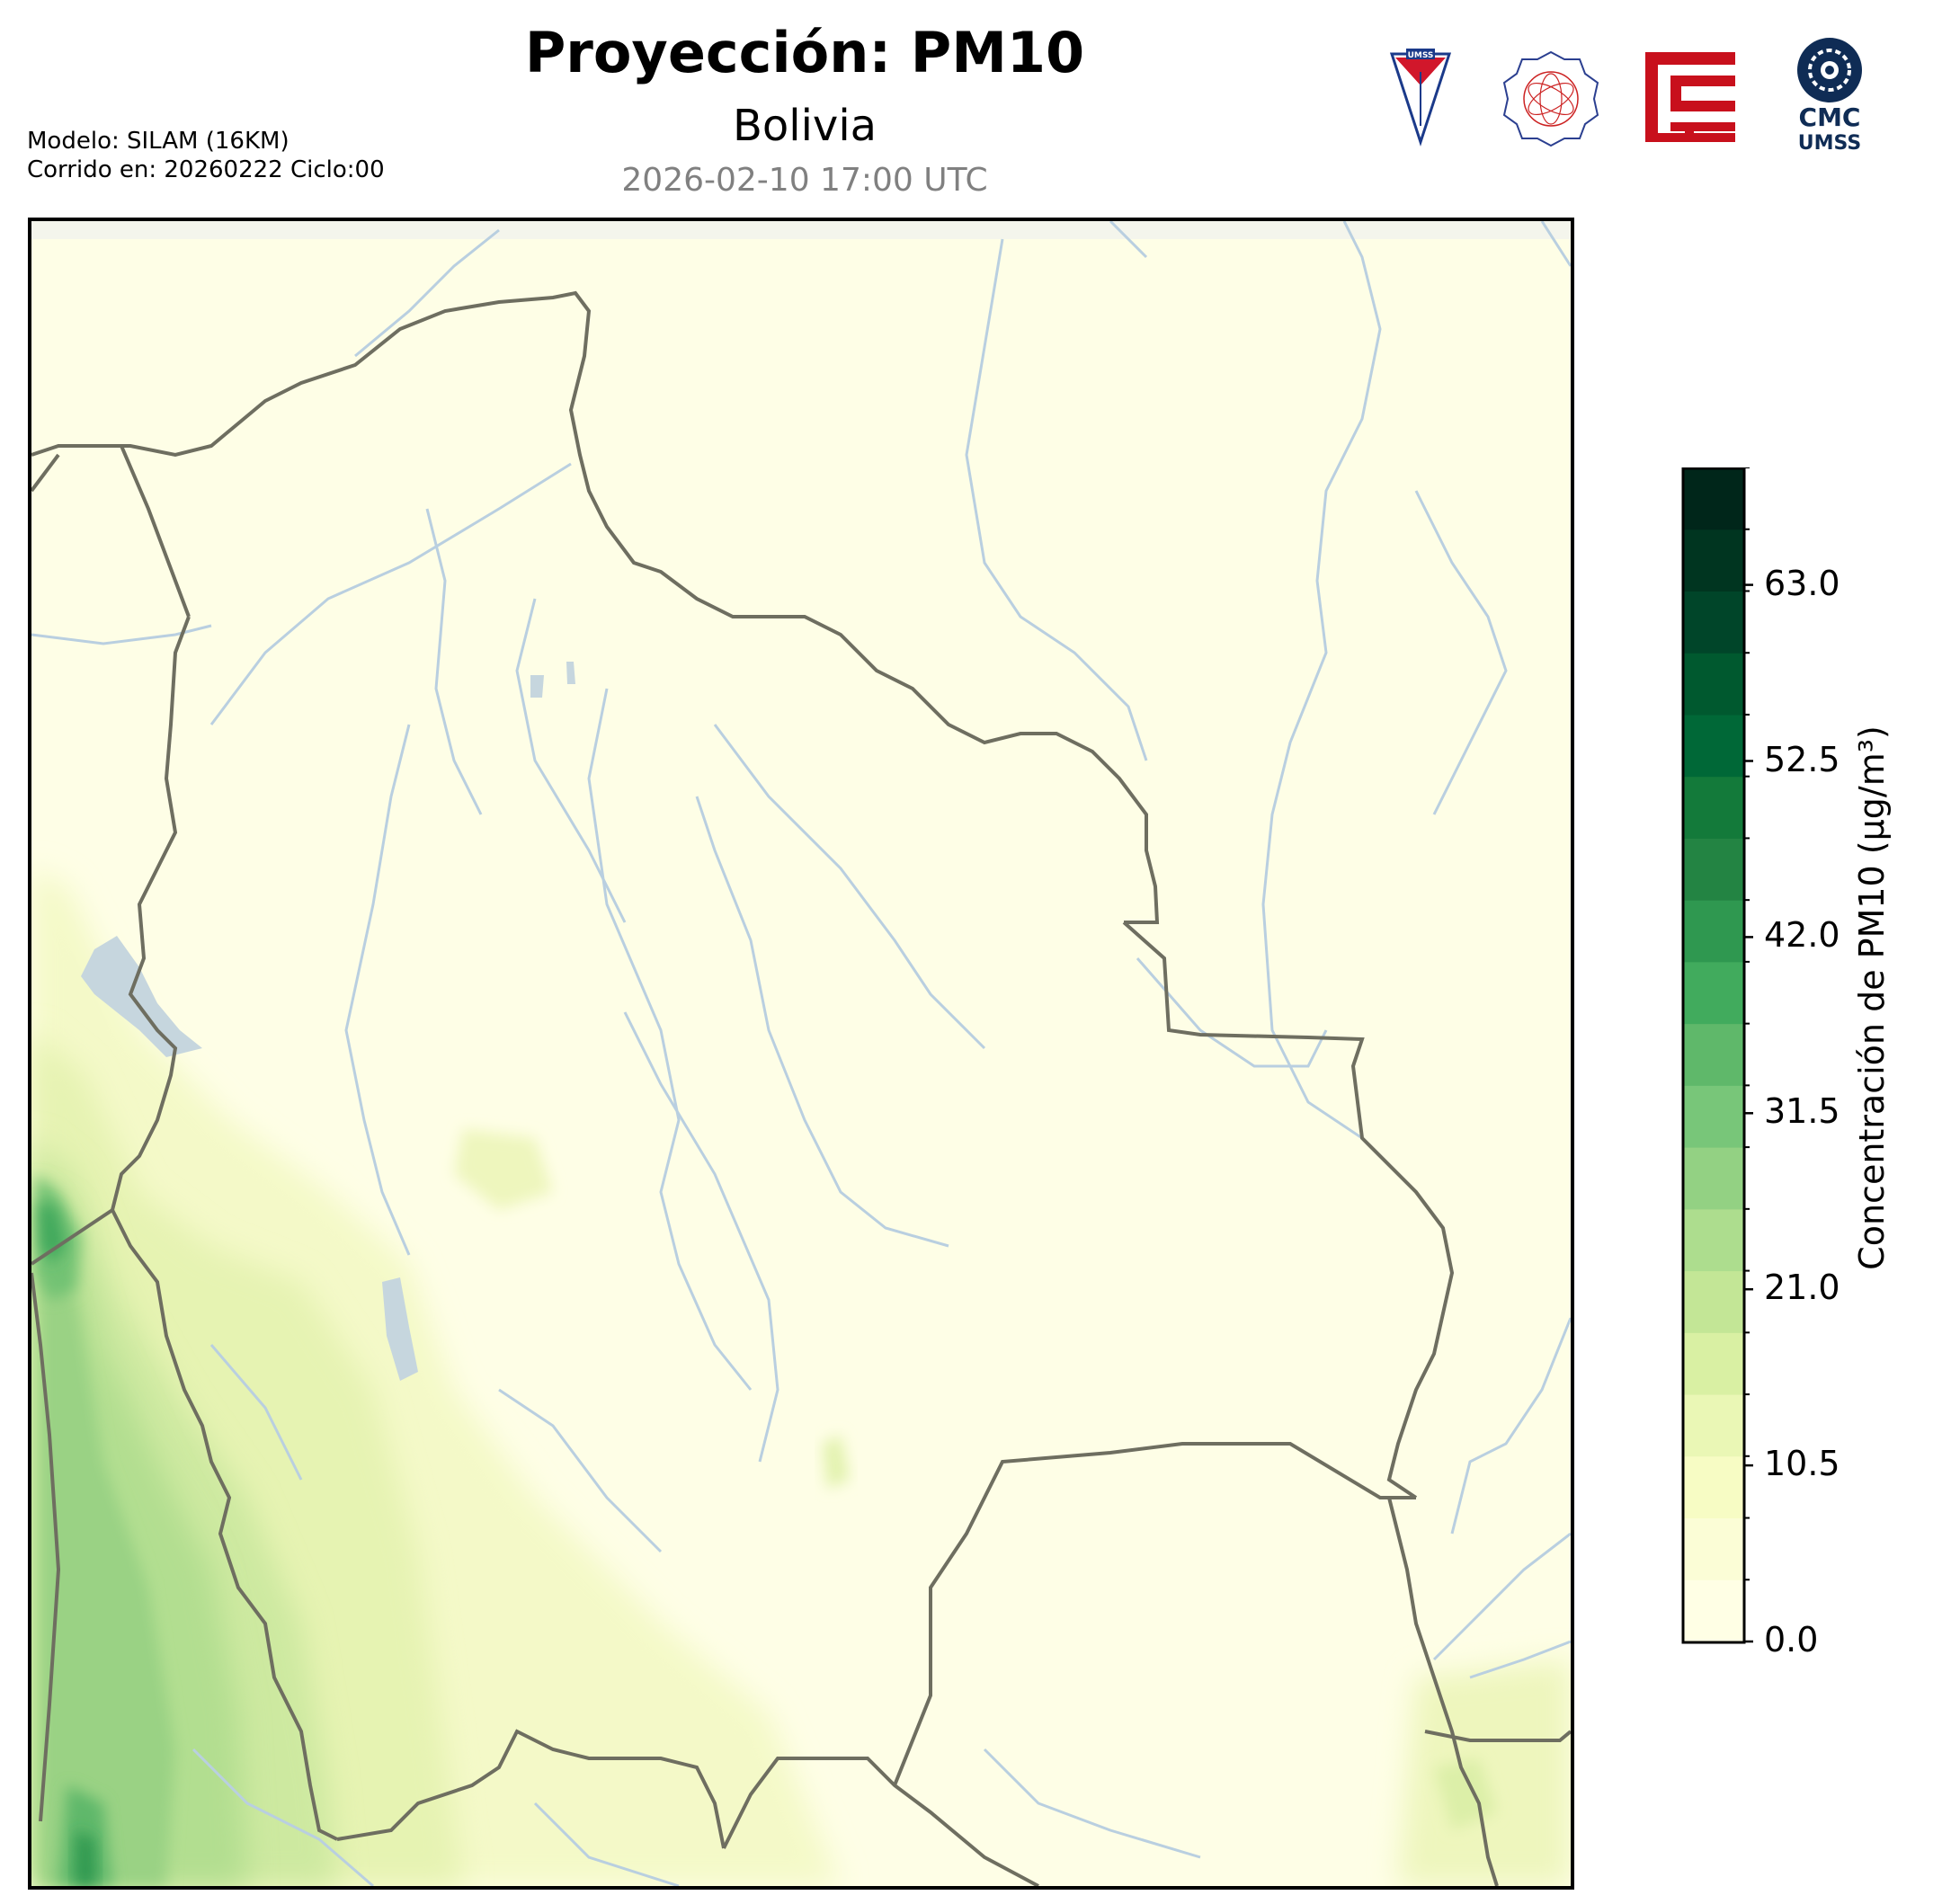 Image resolution: width=1942 pixels, height=1904 pixels. Describe the element at coordinates (1791, 1639) in the screenshot. I see `colorbar-tick-label: 0.0` at that location.